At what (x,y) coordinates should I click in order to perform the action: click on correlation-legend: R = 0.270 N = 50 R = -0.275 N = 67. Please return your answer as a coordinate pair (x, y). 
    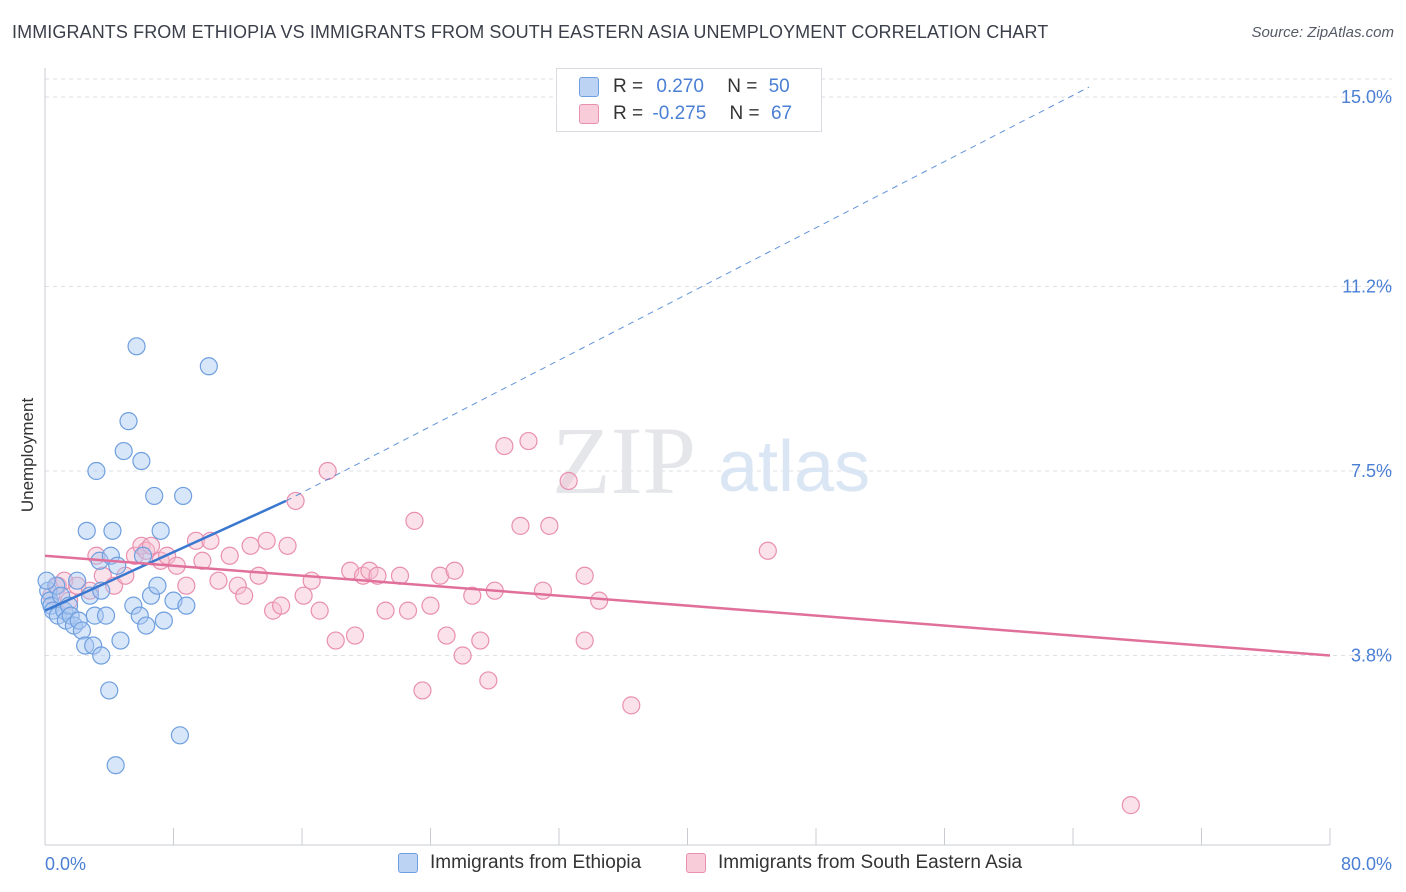
    Looking at the image, I should click on (689, 100).